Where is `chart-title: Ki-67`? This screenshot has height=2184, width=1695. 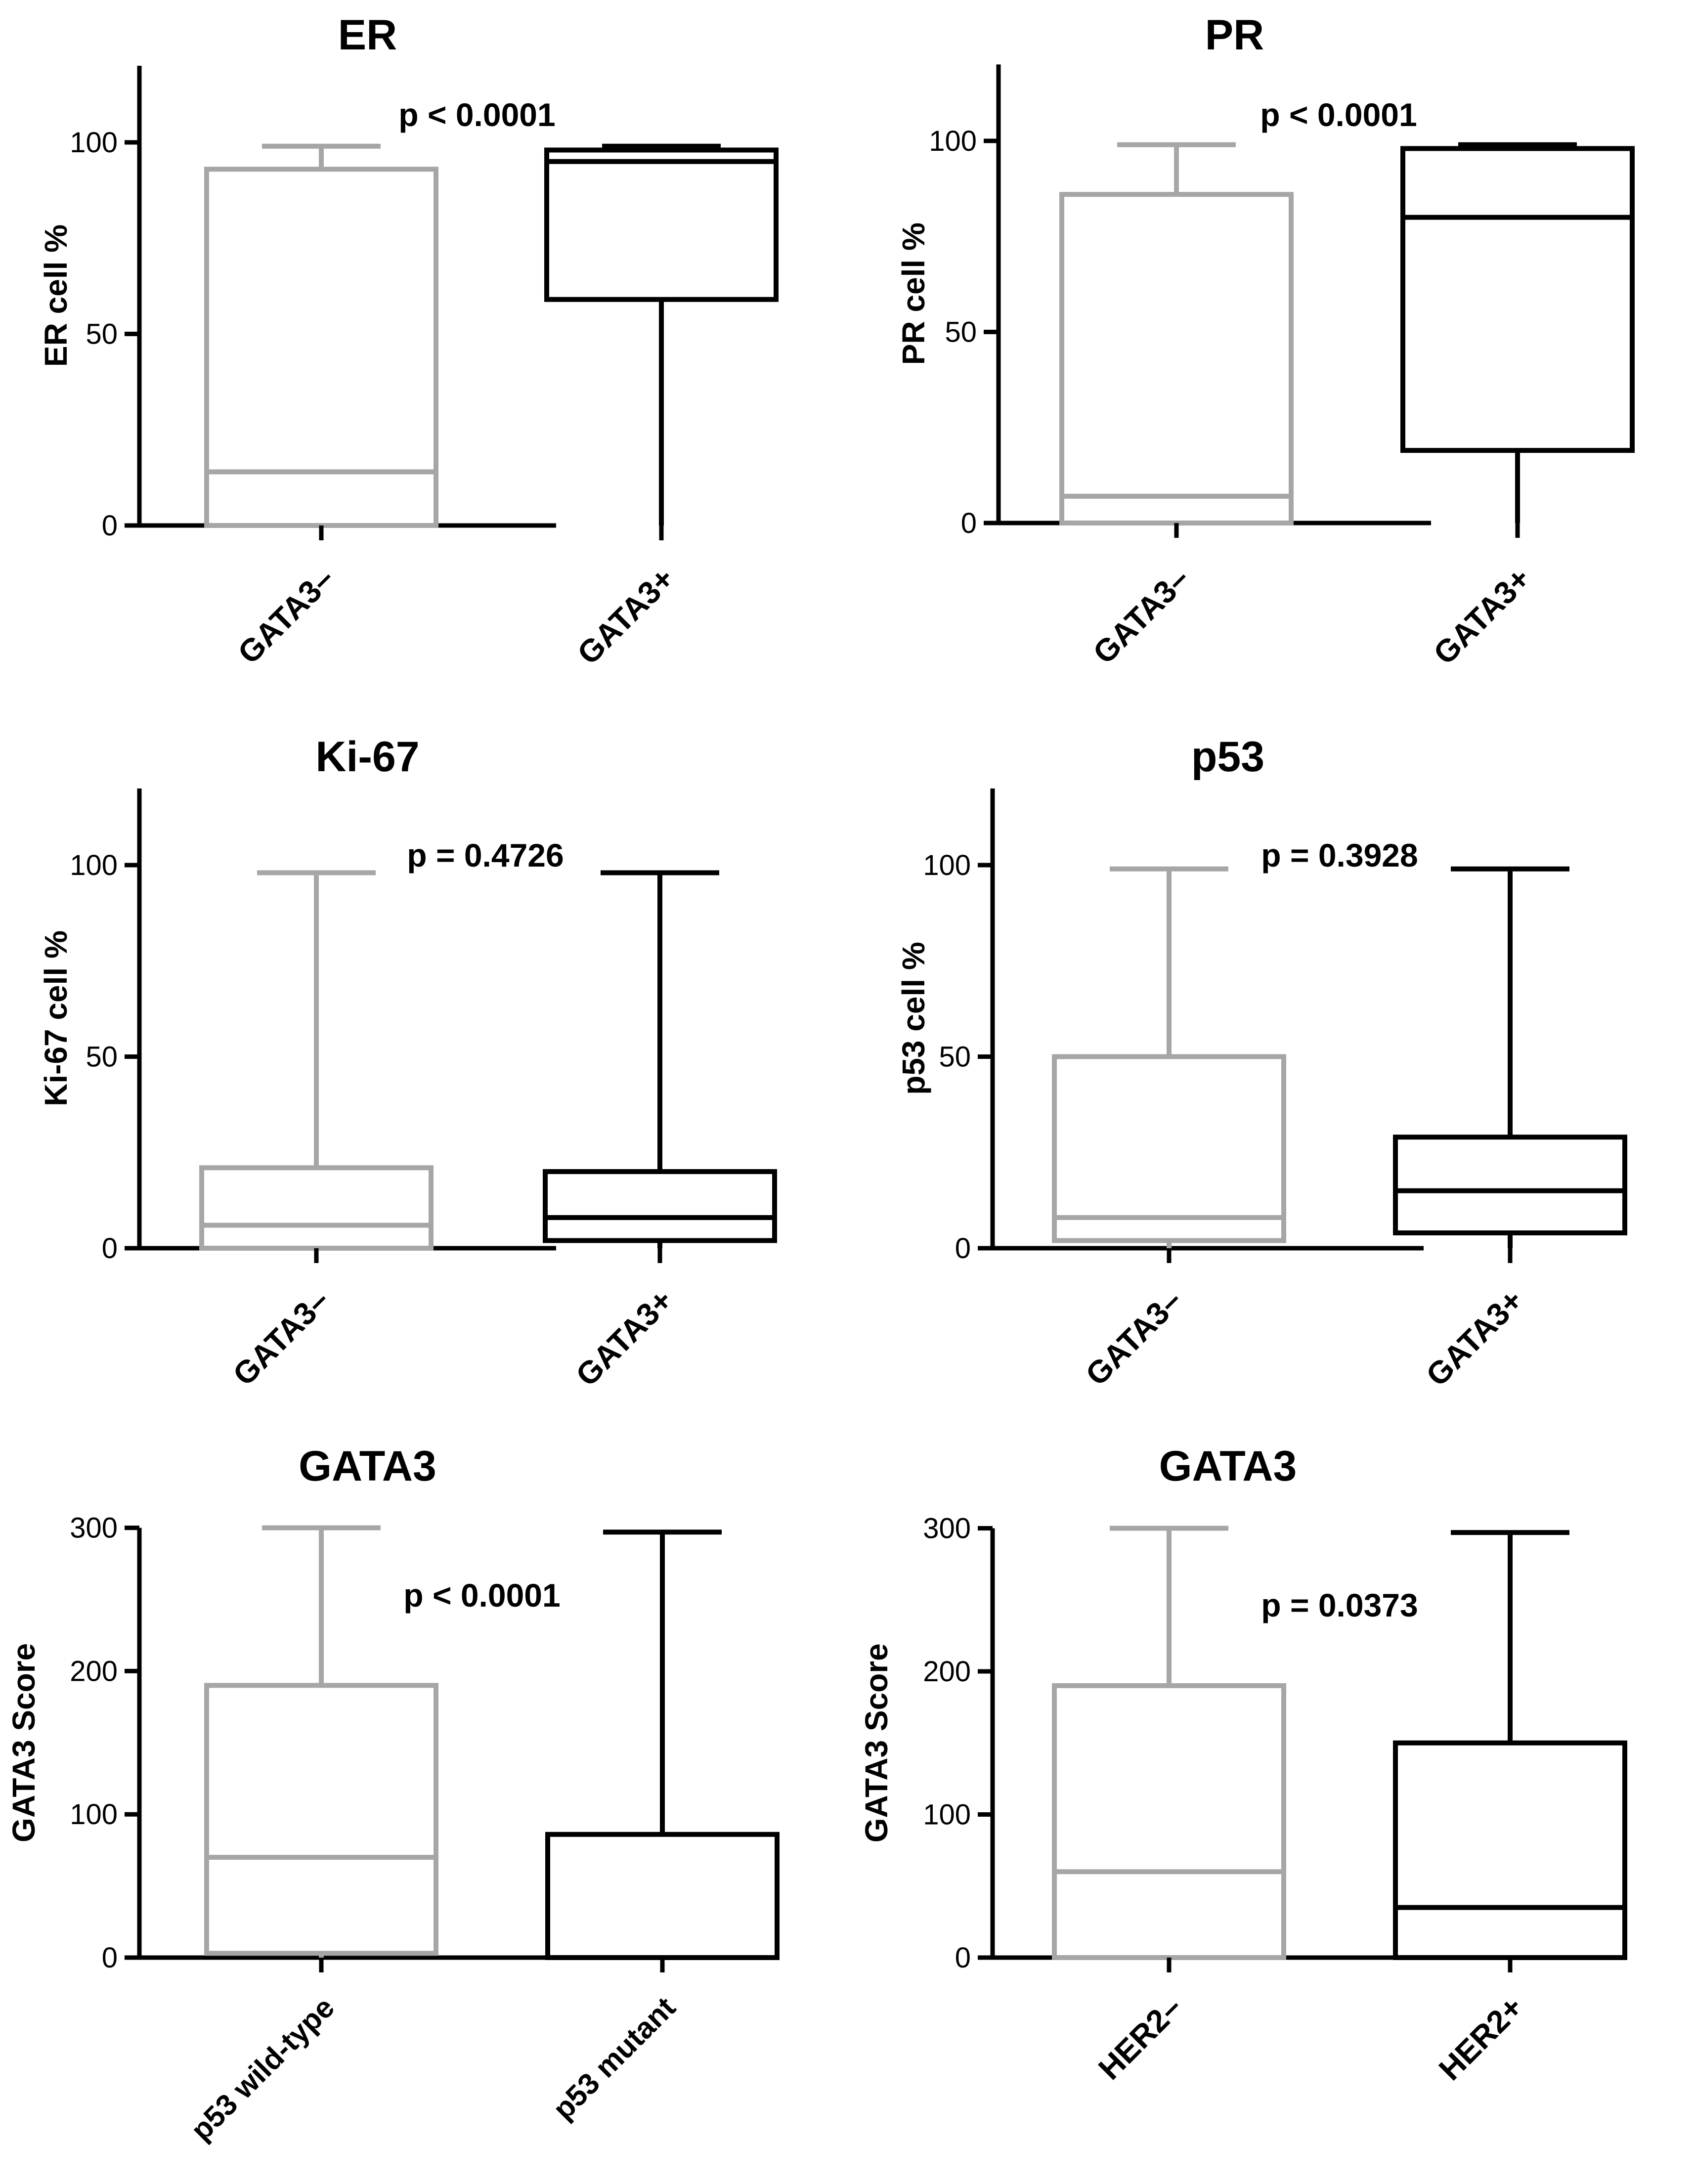 chart-title: Ki-67 is located at coordinates (367, 757).